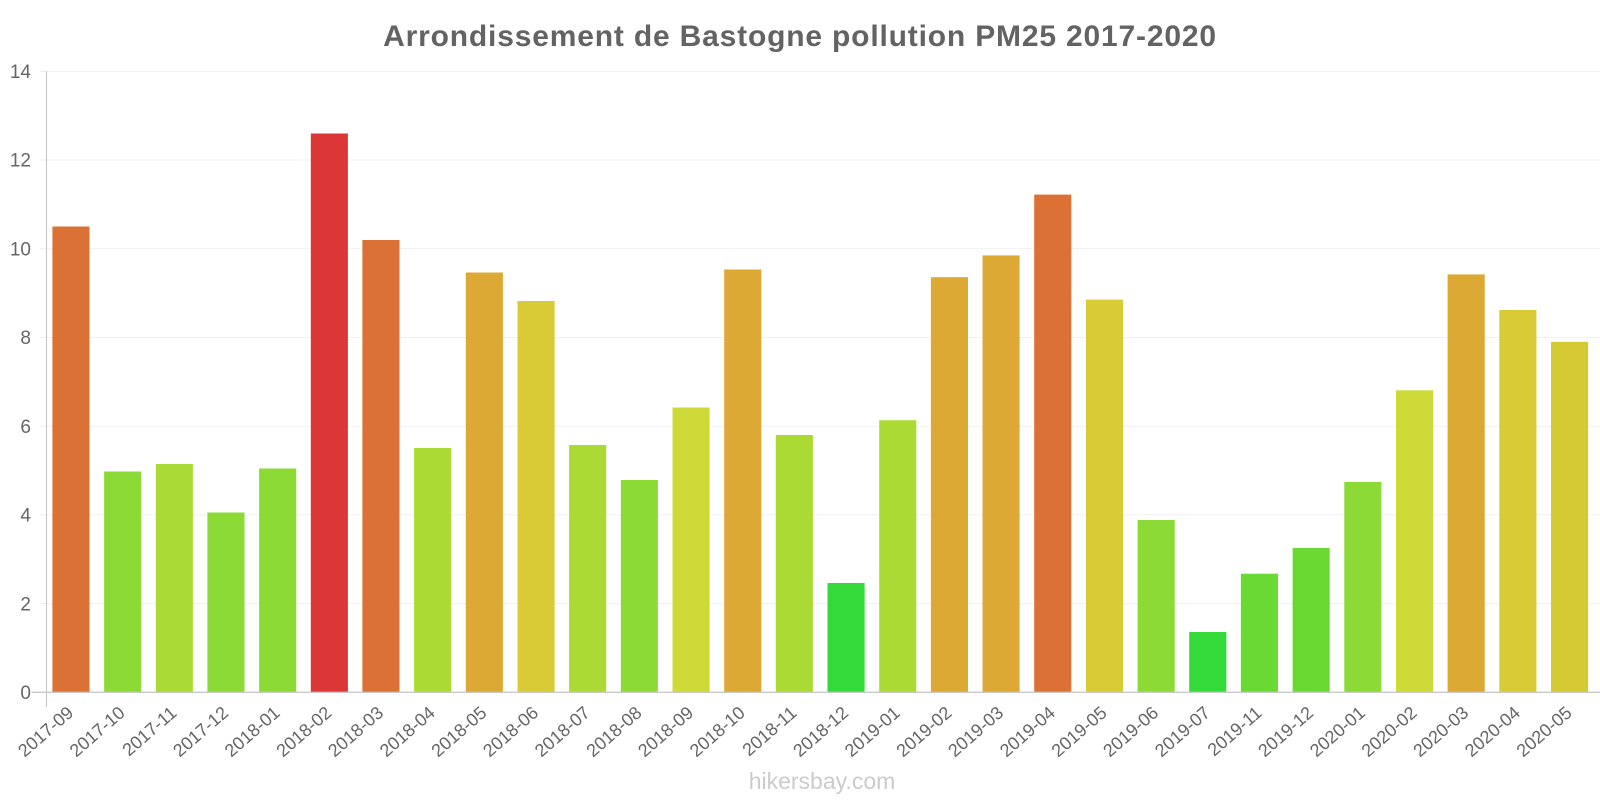 The width and height of the screenshot is (1600, 800). Describe the element at coordinates (25, 427) in the screenshot. I see `svg-text: 6` at that location.